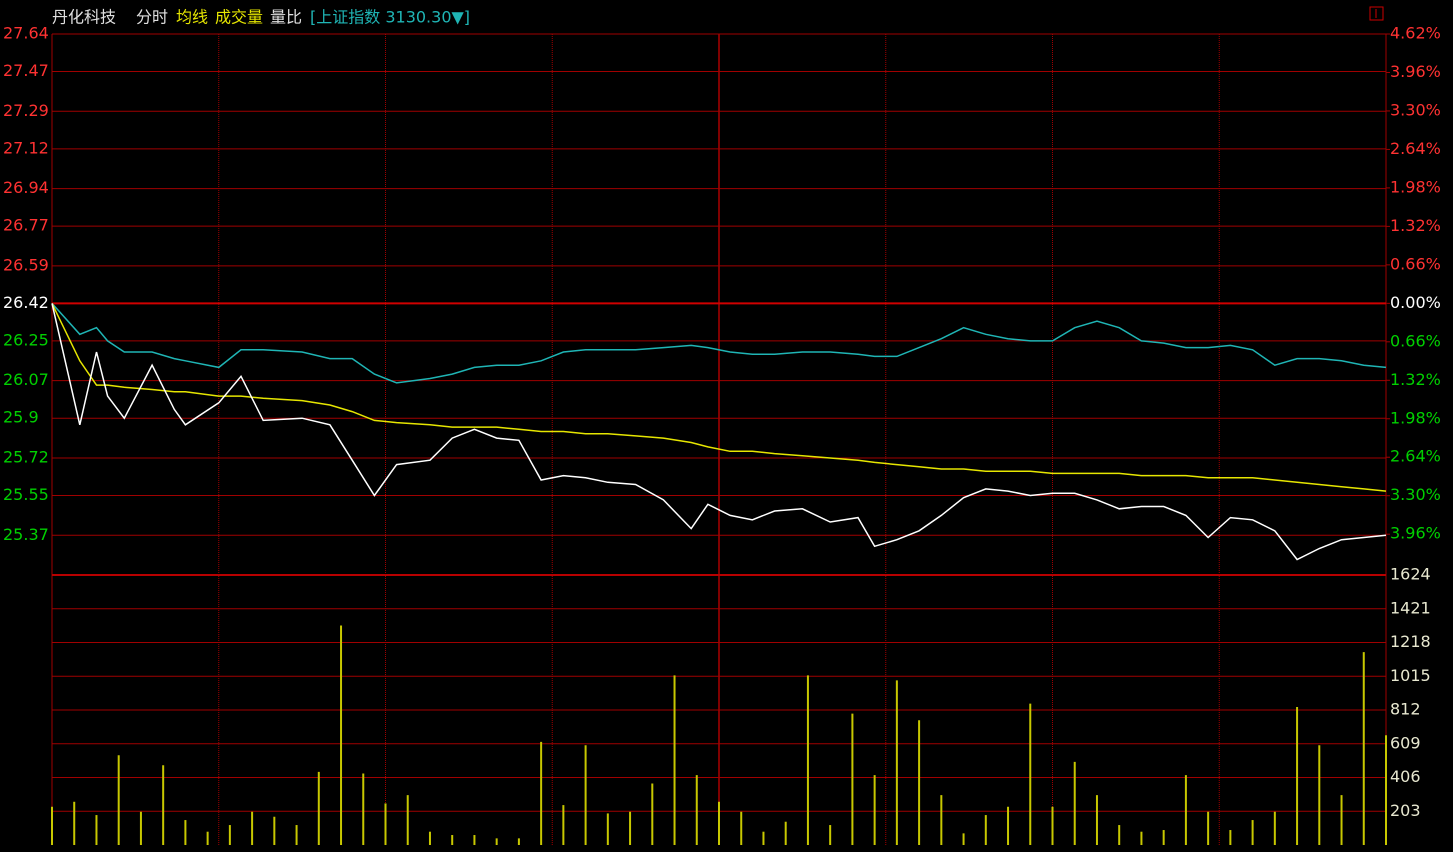 The width and height of the screenshot is (1453, 852). Describe the element at coordinates (1415, 302) in the screenshot. I see `y2-tick-label: 0.00%` at that location.